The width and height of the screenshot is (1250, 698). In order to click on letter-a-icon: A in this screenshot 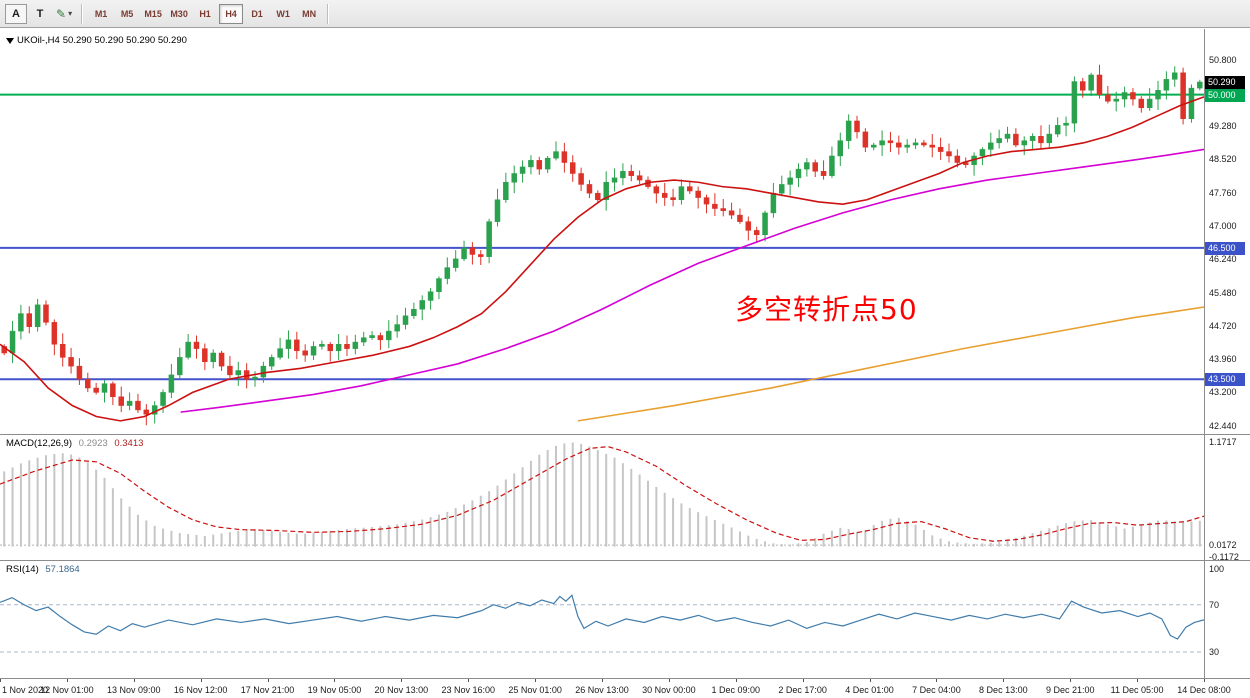, I will do `click(16, 13)`.